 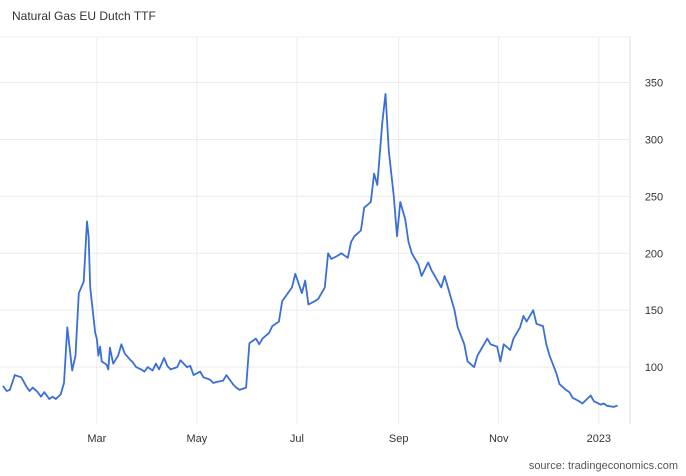 I want to click on y-axis: 100 150 200 250 300 350, so click(x=654, y=226).